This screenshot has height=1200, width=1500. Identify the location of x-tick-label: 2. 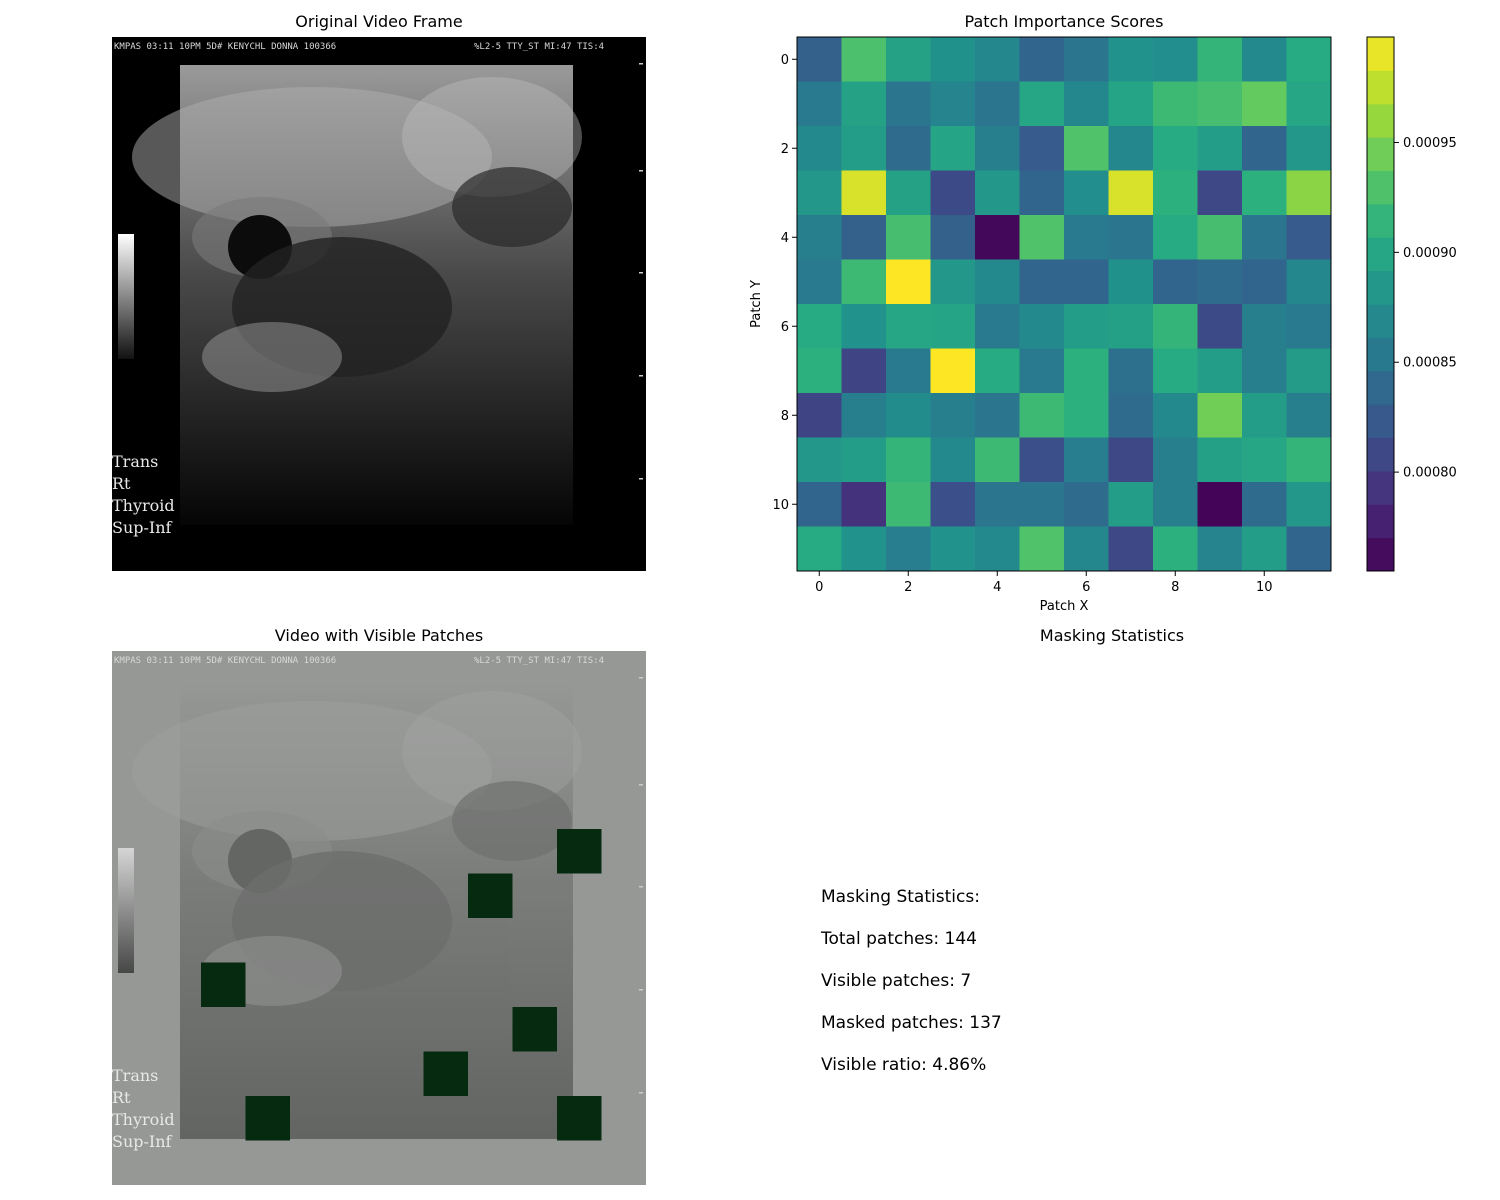
(908, 587).